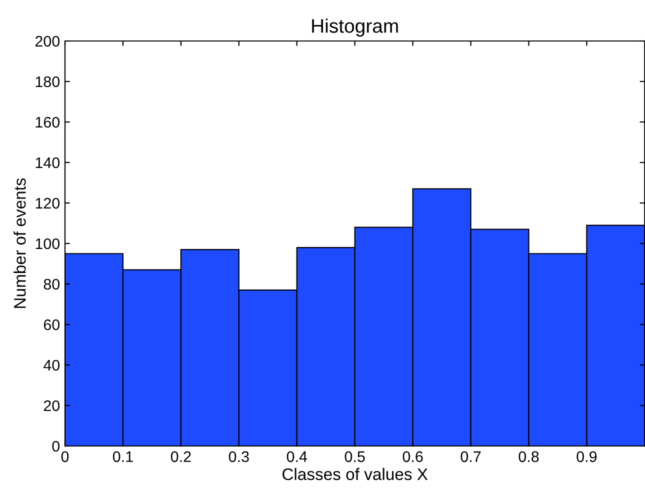 The image size is (645, 490). What do you see at coordinates (47, 41) in the screenshot?
I see `y-tick-label: 200` at bounding box center [47, 41].